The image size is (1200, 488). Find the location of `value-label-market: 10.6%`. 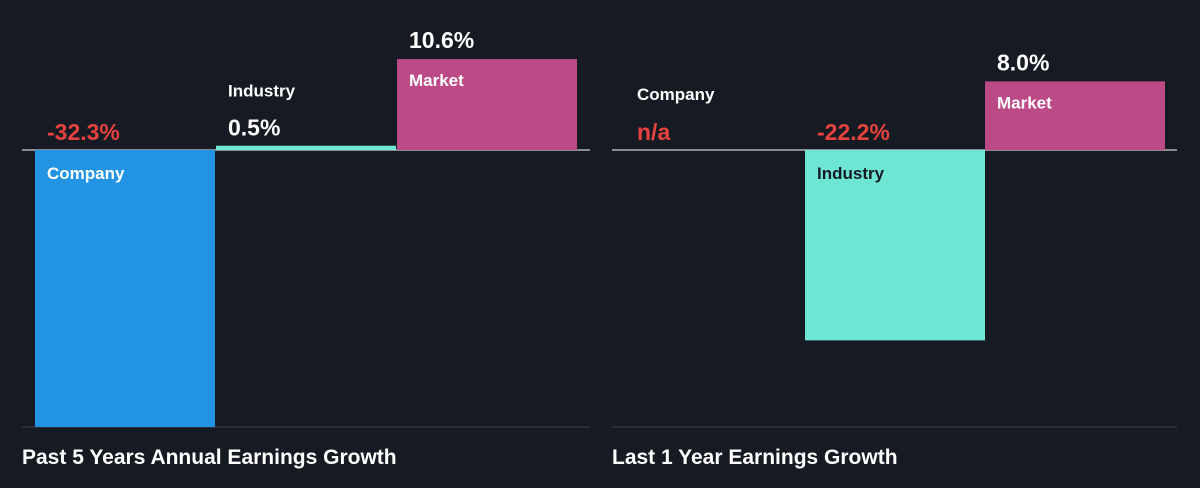

value-label-market: 10.6% is located at coordinates (441, 40).